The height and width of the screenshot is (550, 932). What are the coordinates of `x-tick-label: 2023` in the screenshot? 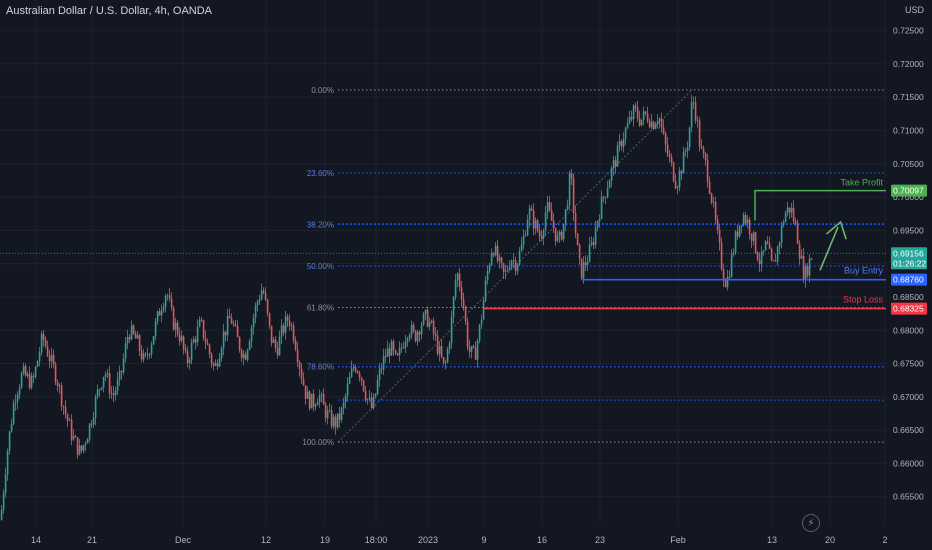 It's located at (428, 540).